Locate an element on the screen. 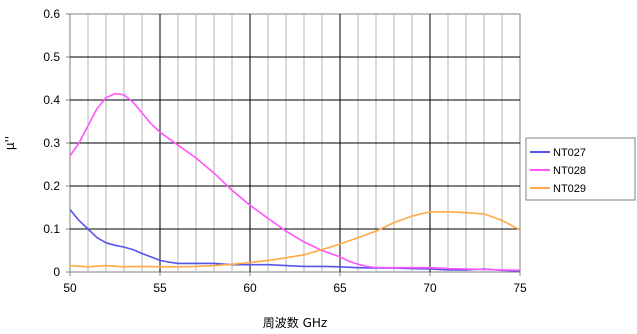 This screenshot has height=334, width=637. y-axis-title: μ'' is located at coordinates (10, 143).